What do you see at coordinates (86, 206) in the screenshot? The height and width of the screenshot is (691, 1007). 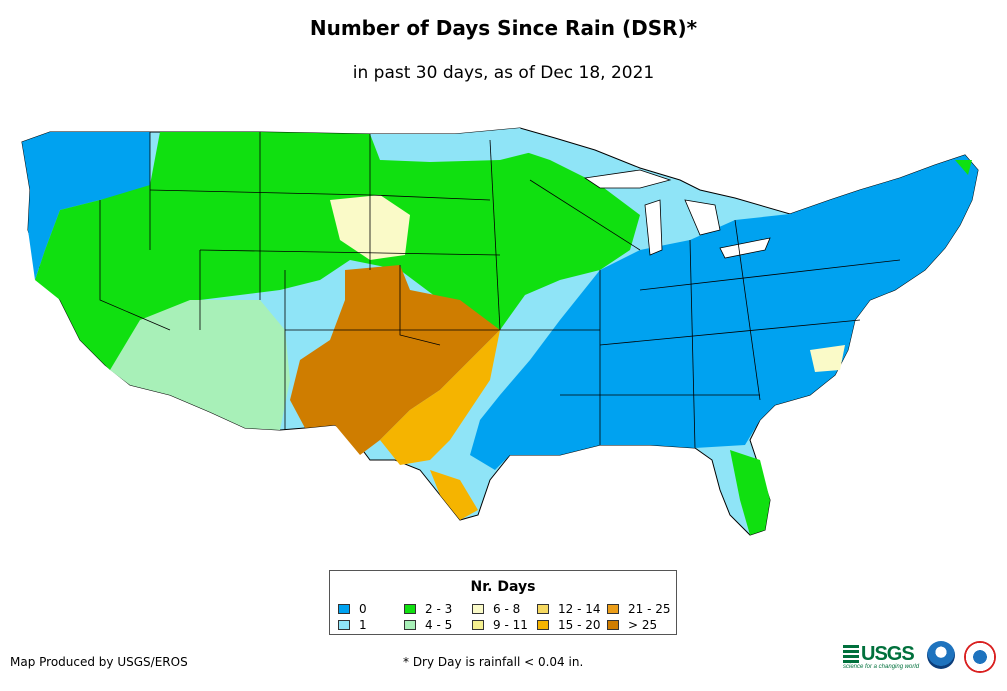 I see `region-pacific-nw` at bounding box center [86, 206].